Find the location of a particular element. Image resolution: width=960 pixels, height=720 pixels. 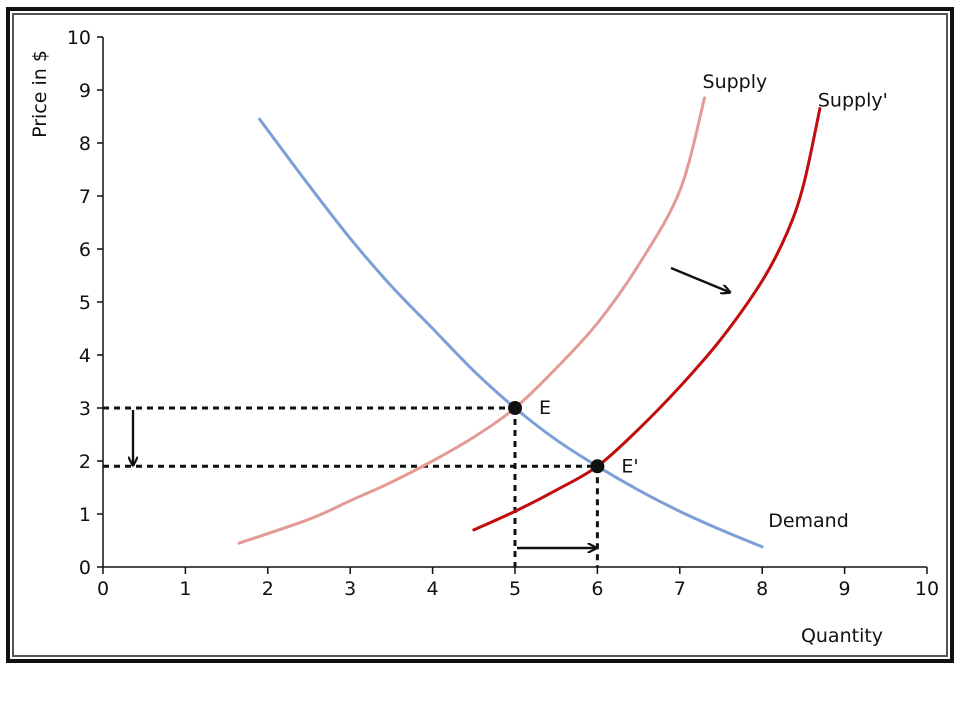

point-e-label: E is located at coordinates (545, 408).